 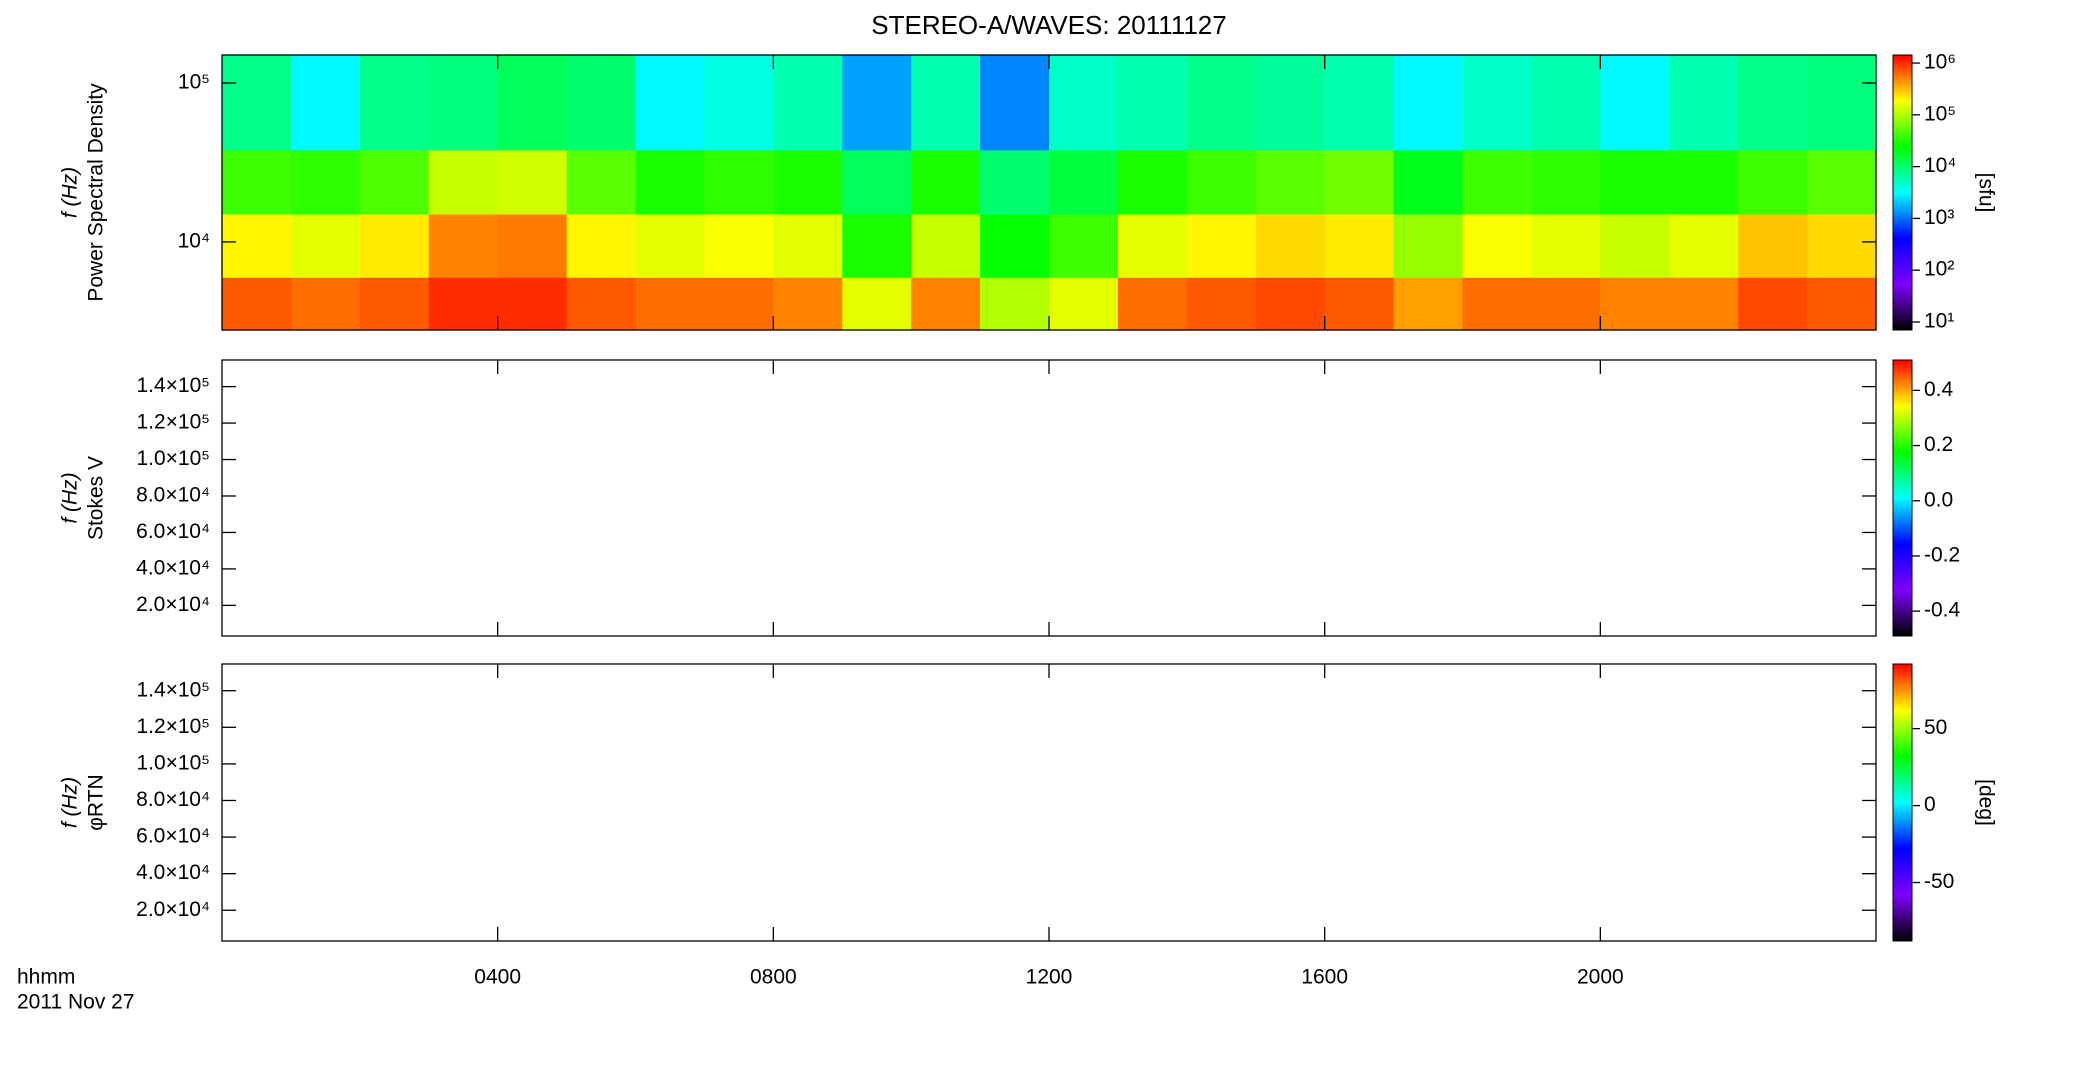 I want to click on colorbar-tick-label: -0.2, so click(x=1942, y=555).